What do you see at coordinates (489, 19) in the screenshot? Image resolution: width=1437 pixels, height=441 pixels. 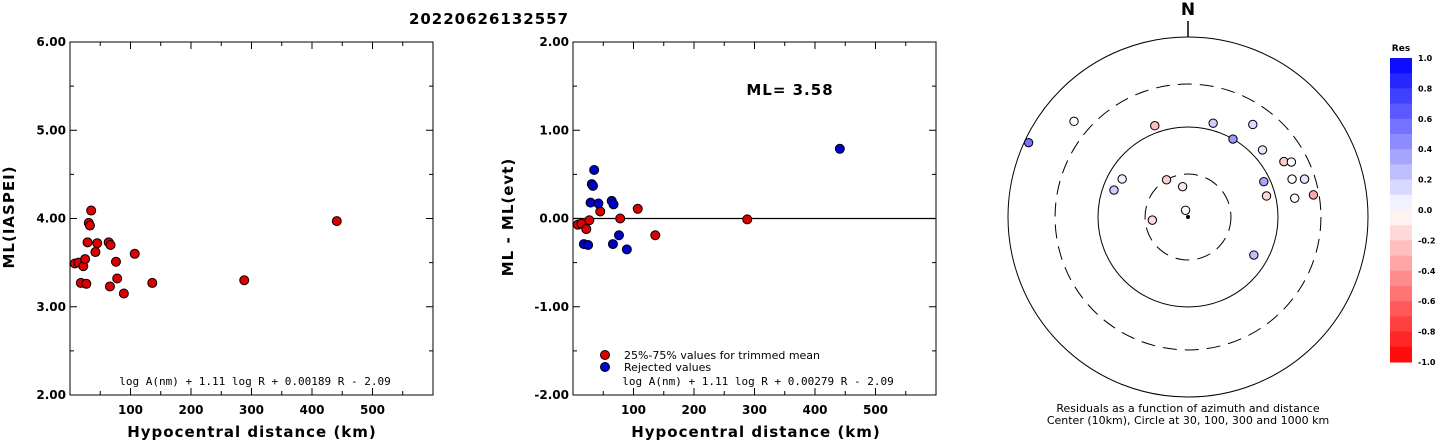 I see `figure-title: 20220626132557` at bounding box center [489, 19].